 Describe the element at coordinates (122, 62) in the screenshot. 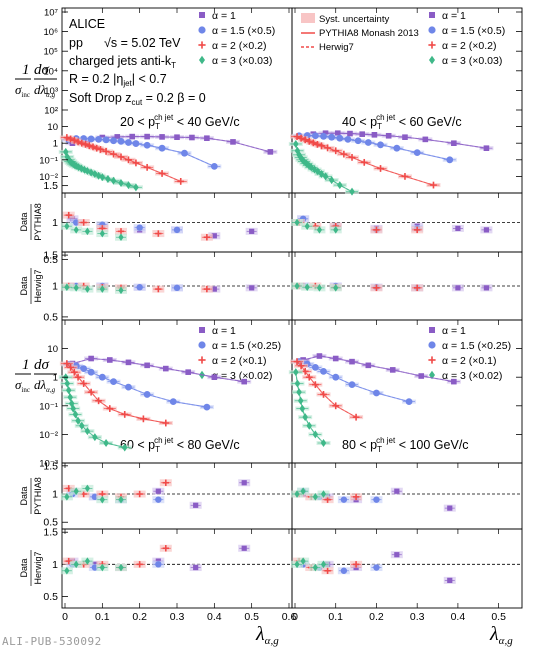

I see `jets-label: charged jets anti-kT` at that location.